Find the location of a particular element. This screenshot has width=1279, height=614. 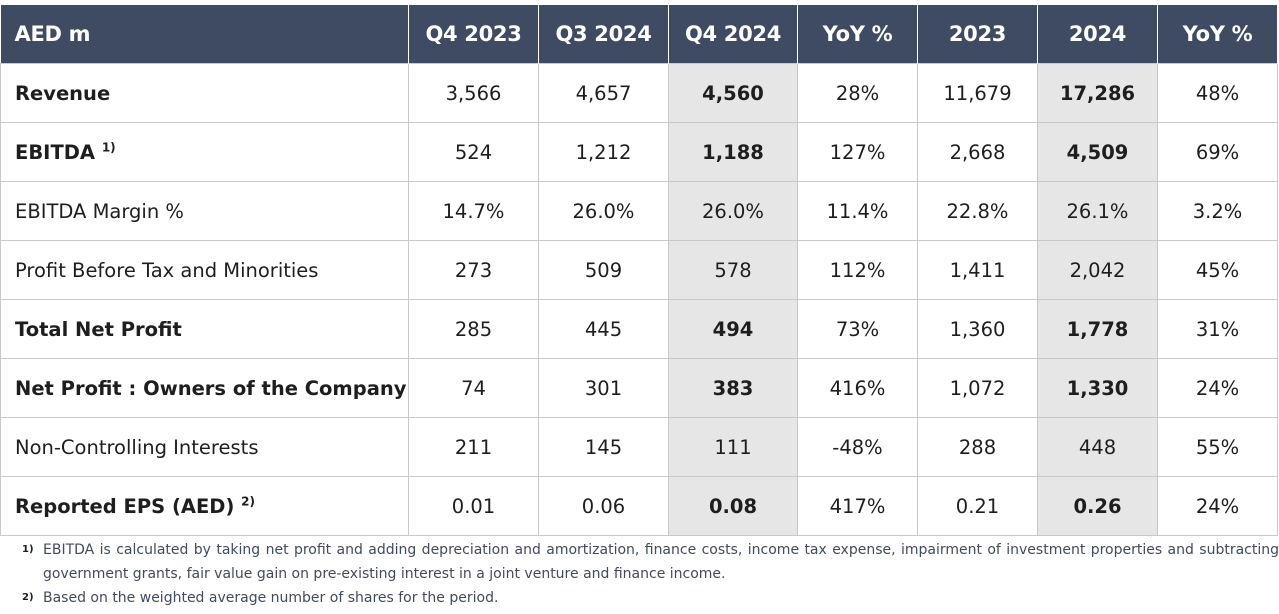

cell-q4-2024: 494 is located at coordinates (733, 329).